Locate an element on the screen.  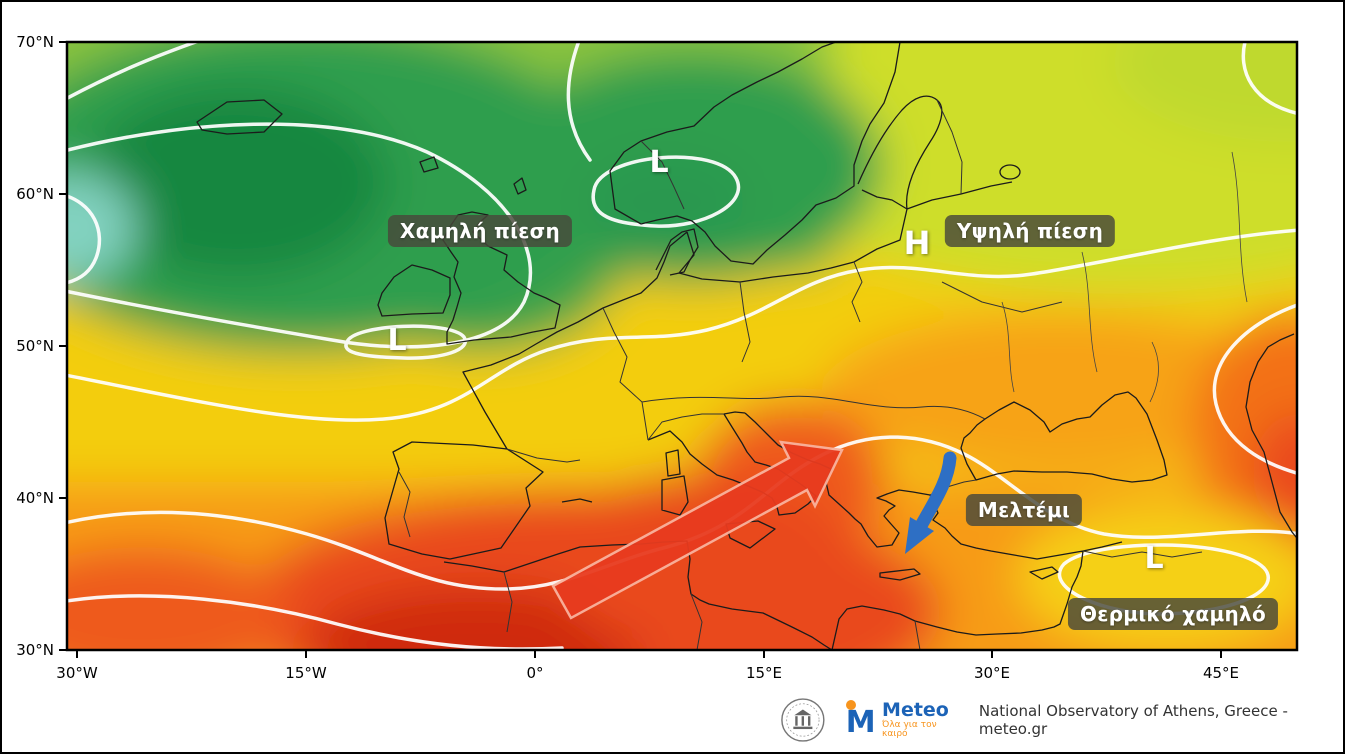
lat-tick-label: 50°N is located at coordinates (35, 346).